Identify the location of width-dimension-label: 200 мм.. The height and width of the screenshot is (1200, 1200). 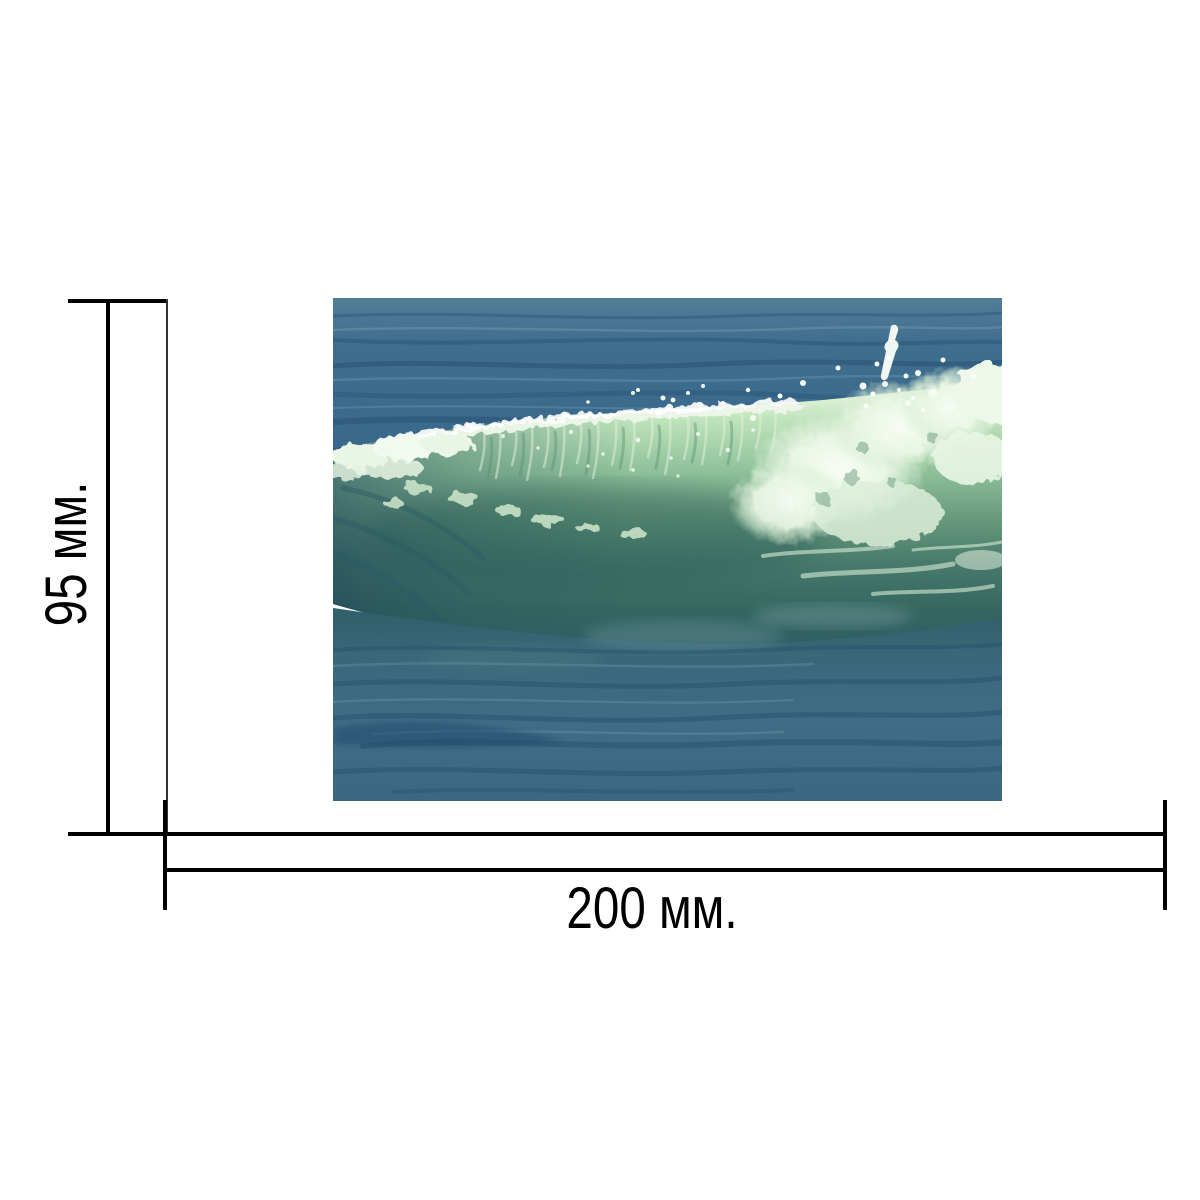
(652, 908).